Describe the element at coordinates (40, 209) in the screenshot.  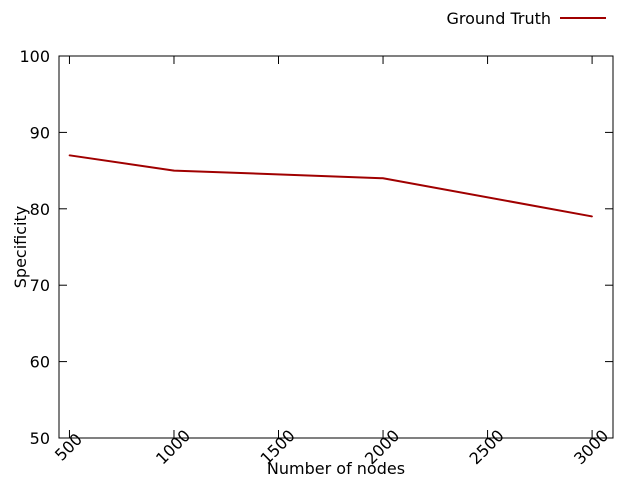
I see `y-tick-label: 80` at that location.